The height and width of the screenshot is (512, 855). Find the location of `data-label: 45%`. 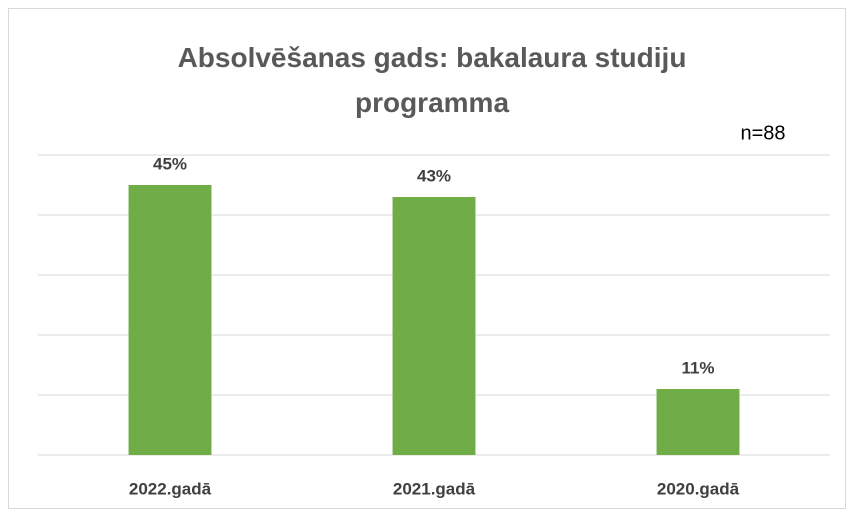

data-label: 45% is located at coordinates (170, 163).